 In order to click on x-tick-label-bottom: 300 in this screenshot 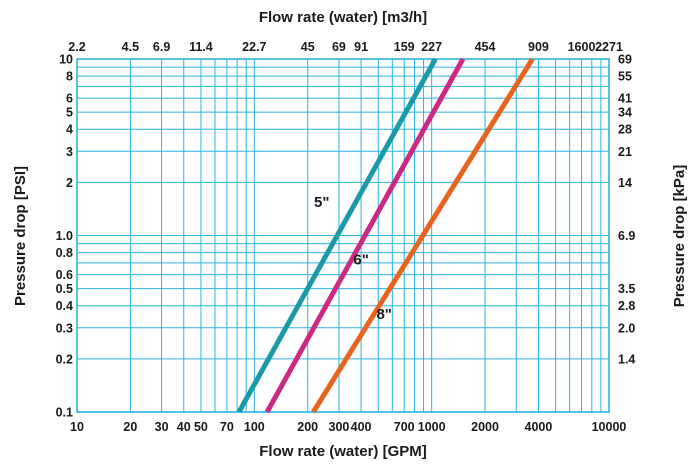, I will do `click(339, 427)`.